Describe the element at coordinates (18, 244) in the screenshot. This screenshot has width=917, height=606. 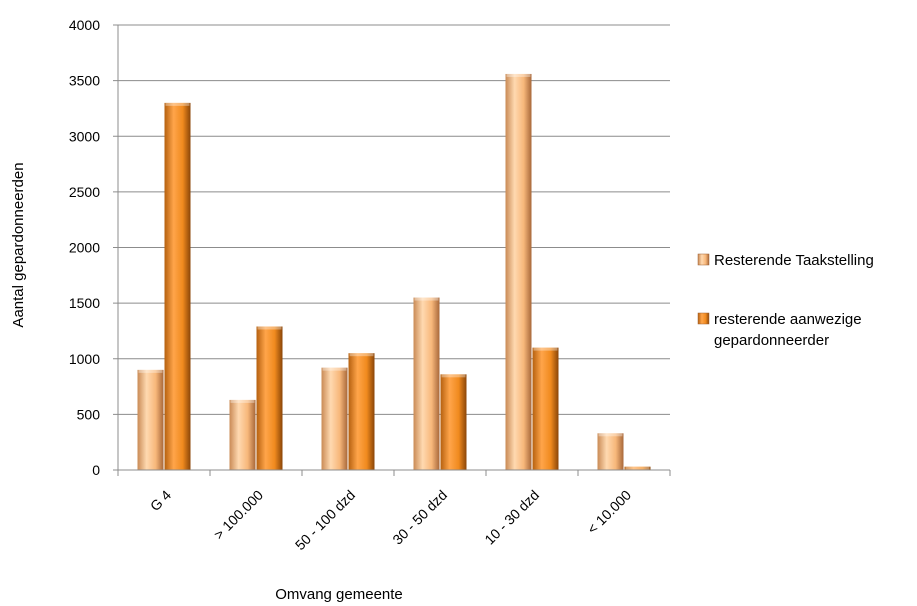
I see `y-axis-title: Aantal gepardonneerden` at that location.